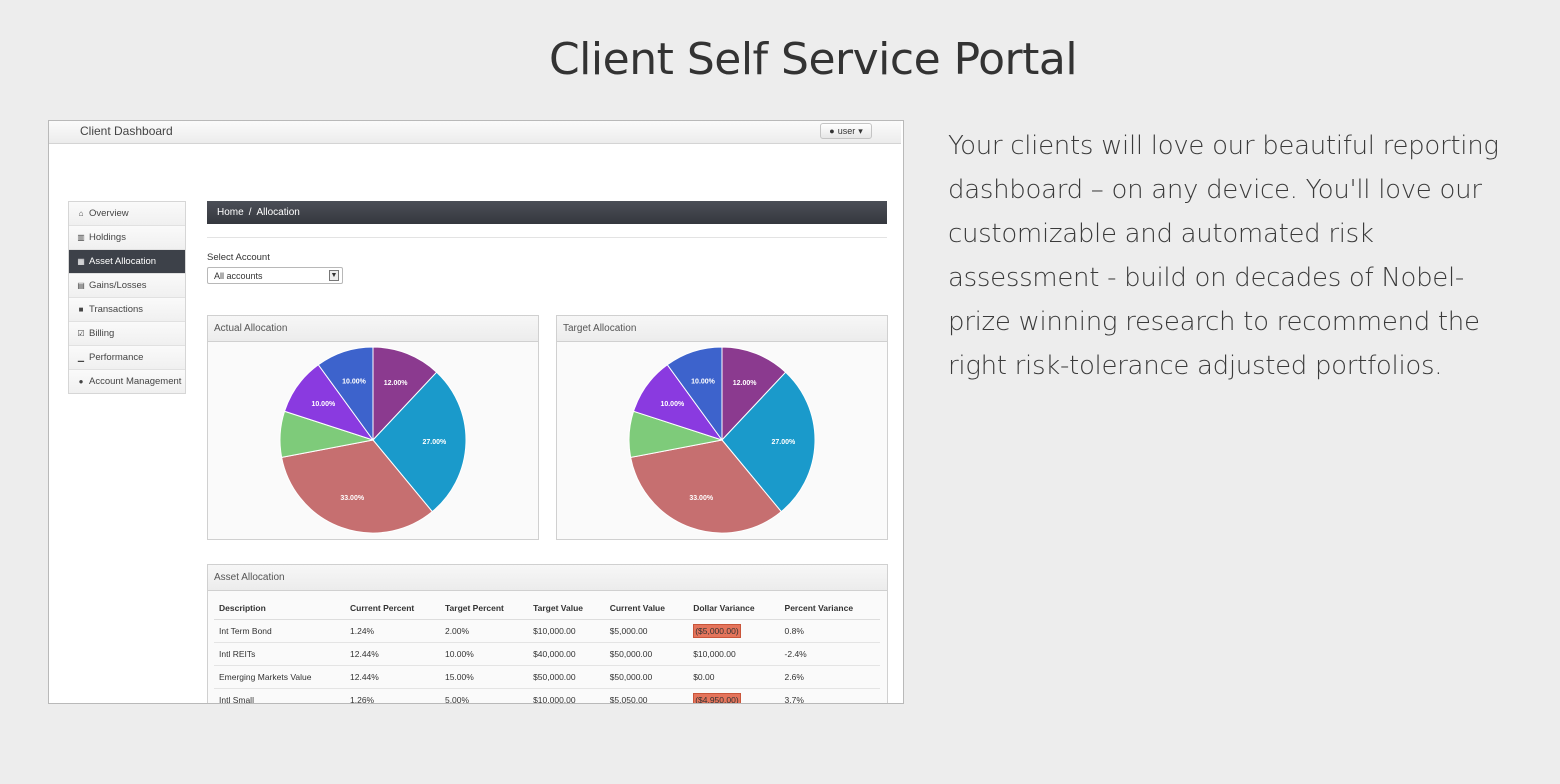 Image resolution: width=1560 pixels, height=784 pixels. I want to click on sidebar-item-label: Performance, so click(116, 357).